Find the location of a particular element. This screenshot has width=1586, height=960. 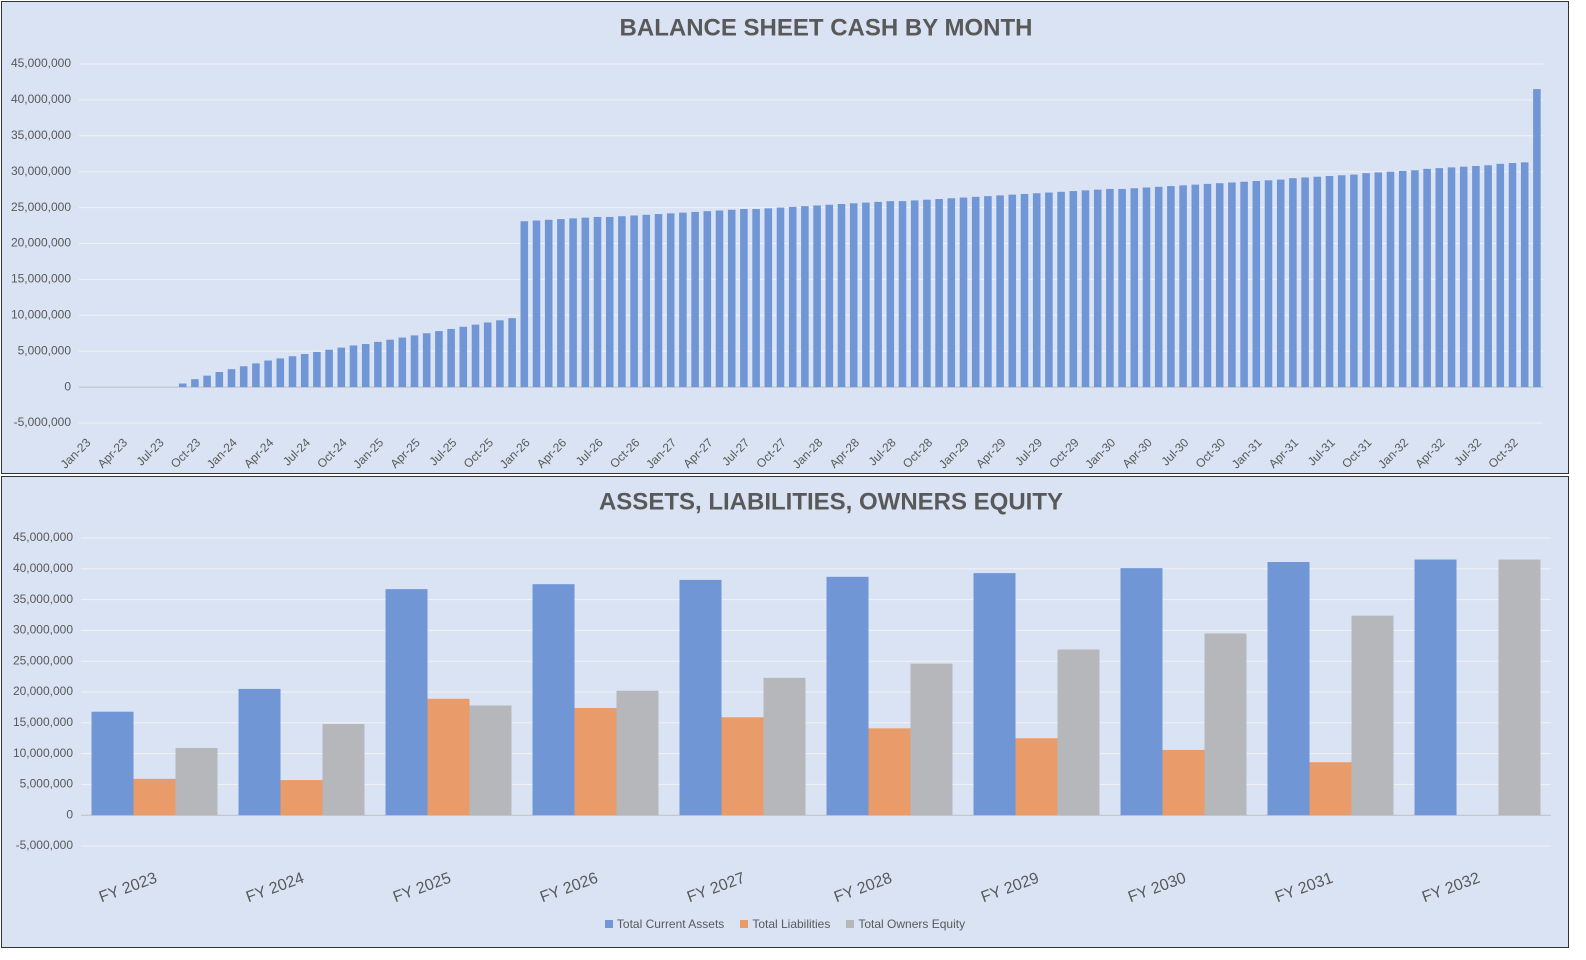

x-tick-label: Oct-30 is located at coordinates (1211, 453).